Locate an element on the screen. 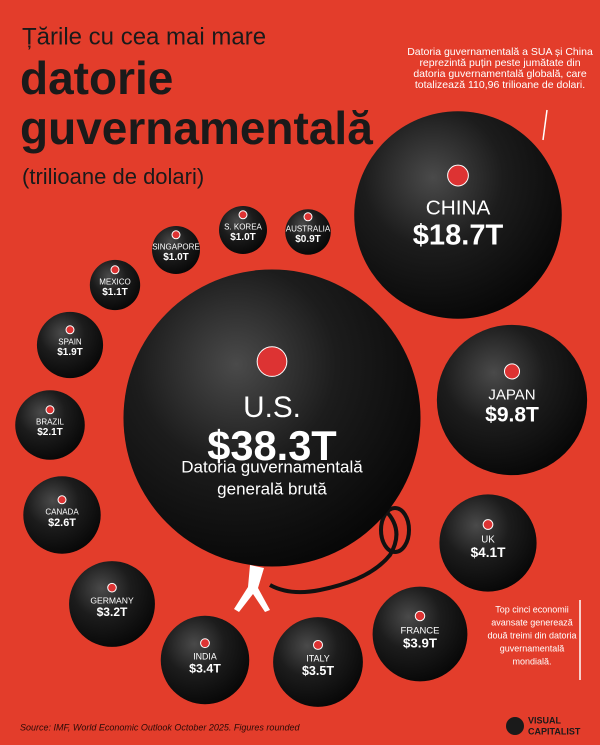 This screenshot has height=745, width=600. bubble-label: SINGAPORE is located at coordinates (176, 247).